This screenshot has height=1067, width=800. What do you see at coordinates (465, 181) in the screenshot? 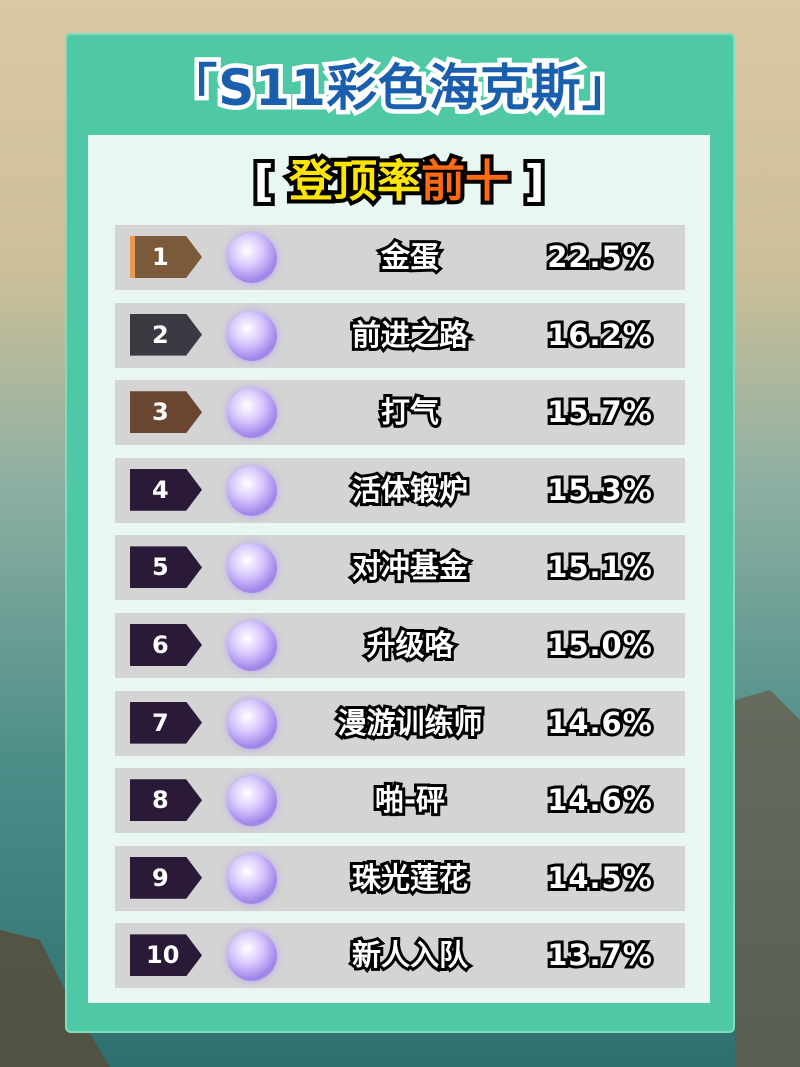
I see `subtitle-part2: 前十` at bounding box center [465, 181].